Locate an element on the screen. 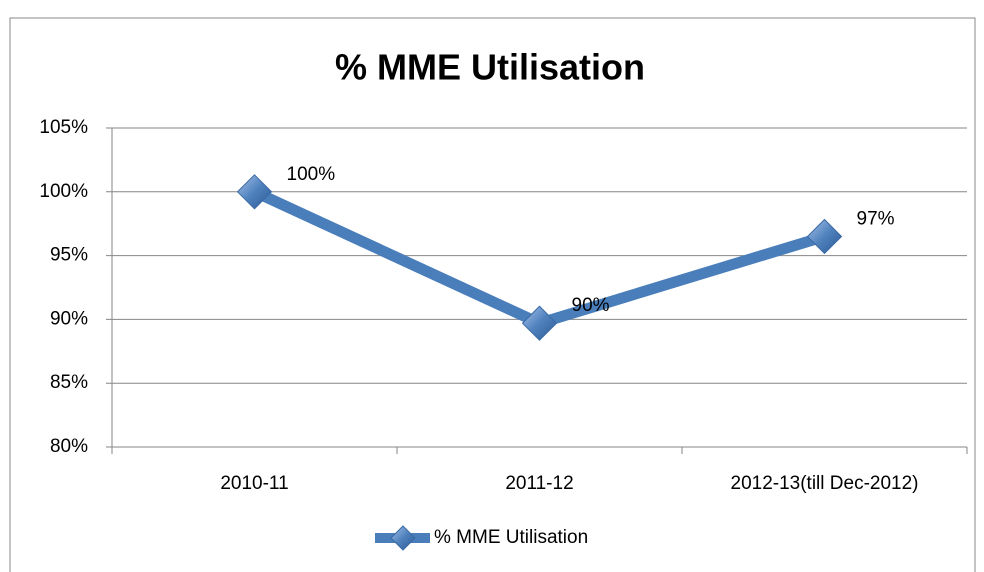 This screenshot has height=572, width=984. y-tick-label: 105% is located at coordinates (63, 127).